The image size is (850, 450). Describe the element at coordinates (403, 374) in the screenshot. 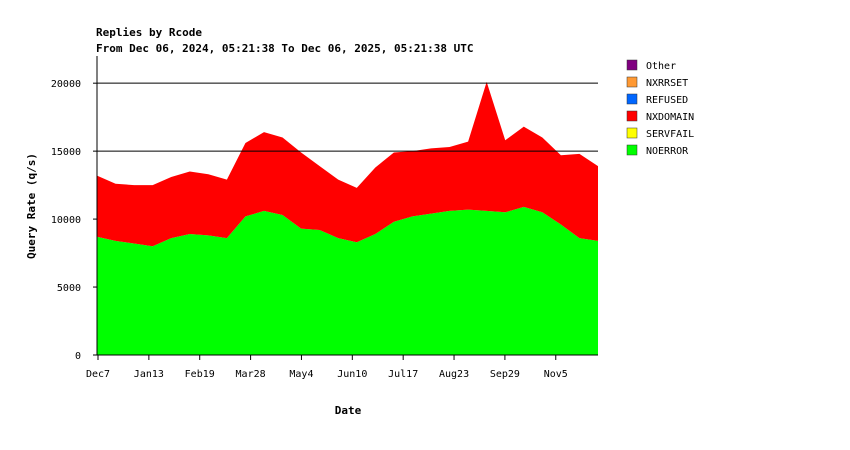

I see `x-tick-label: Jul17` at that location.